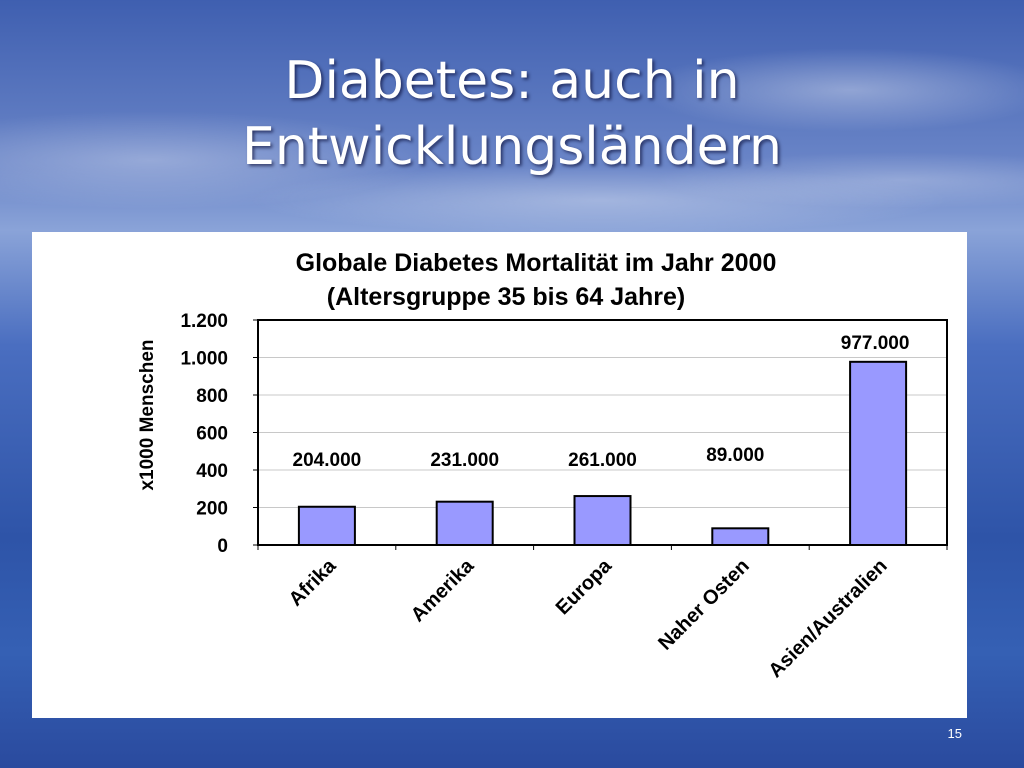 This screenshot has width=1024, height=768. Describe the element at coordinates (735, 455) in the screenshot. I see `data-label: 89.000` at that location.